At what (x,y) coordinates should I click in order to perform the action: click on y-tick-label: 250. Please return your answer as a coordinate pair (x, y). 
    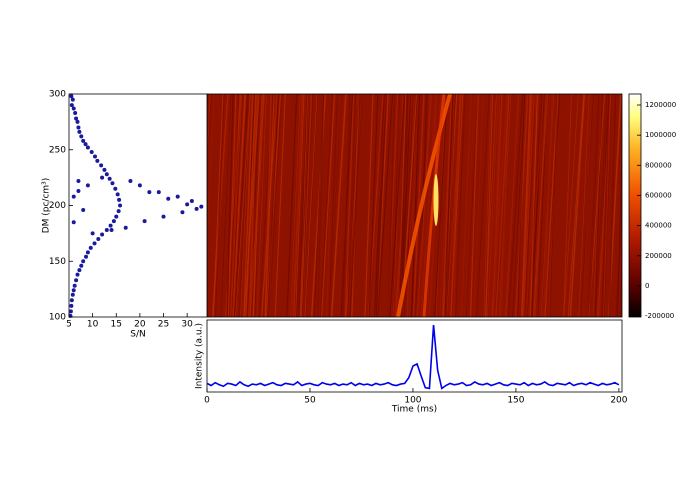
    Looking at the image, I should click on (57, 150).